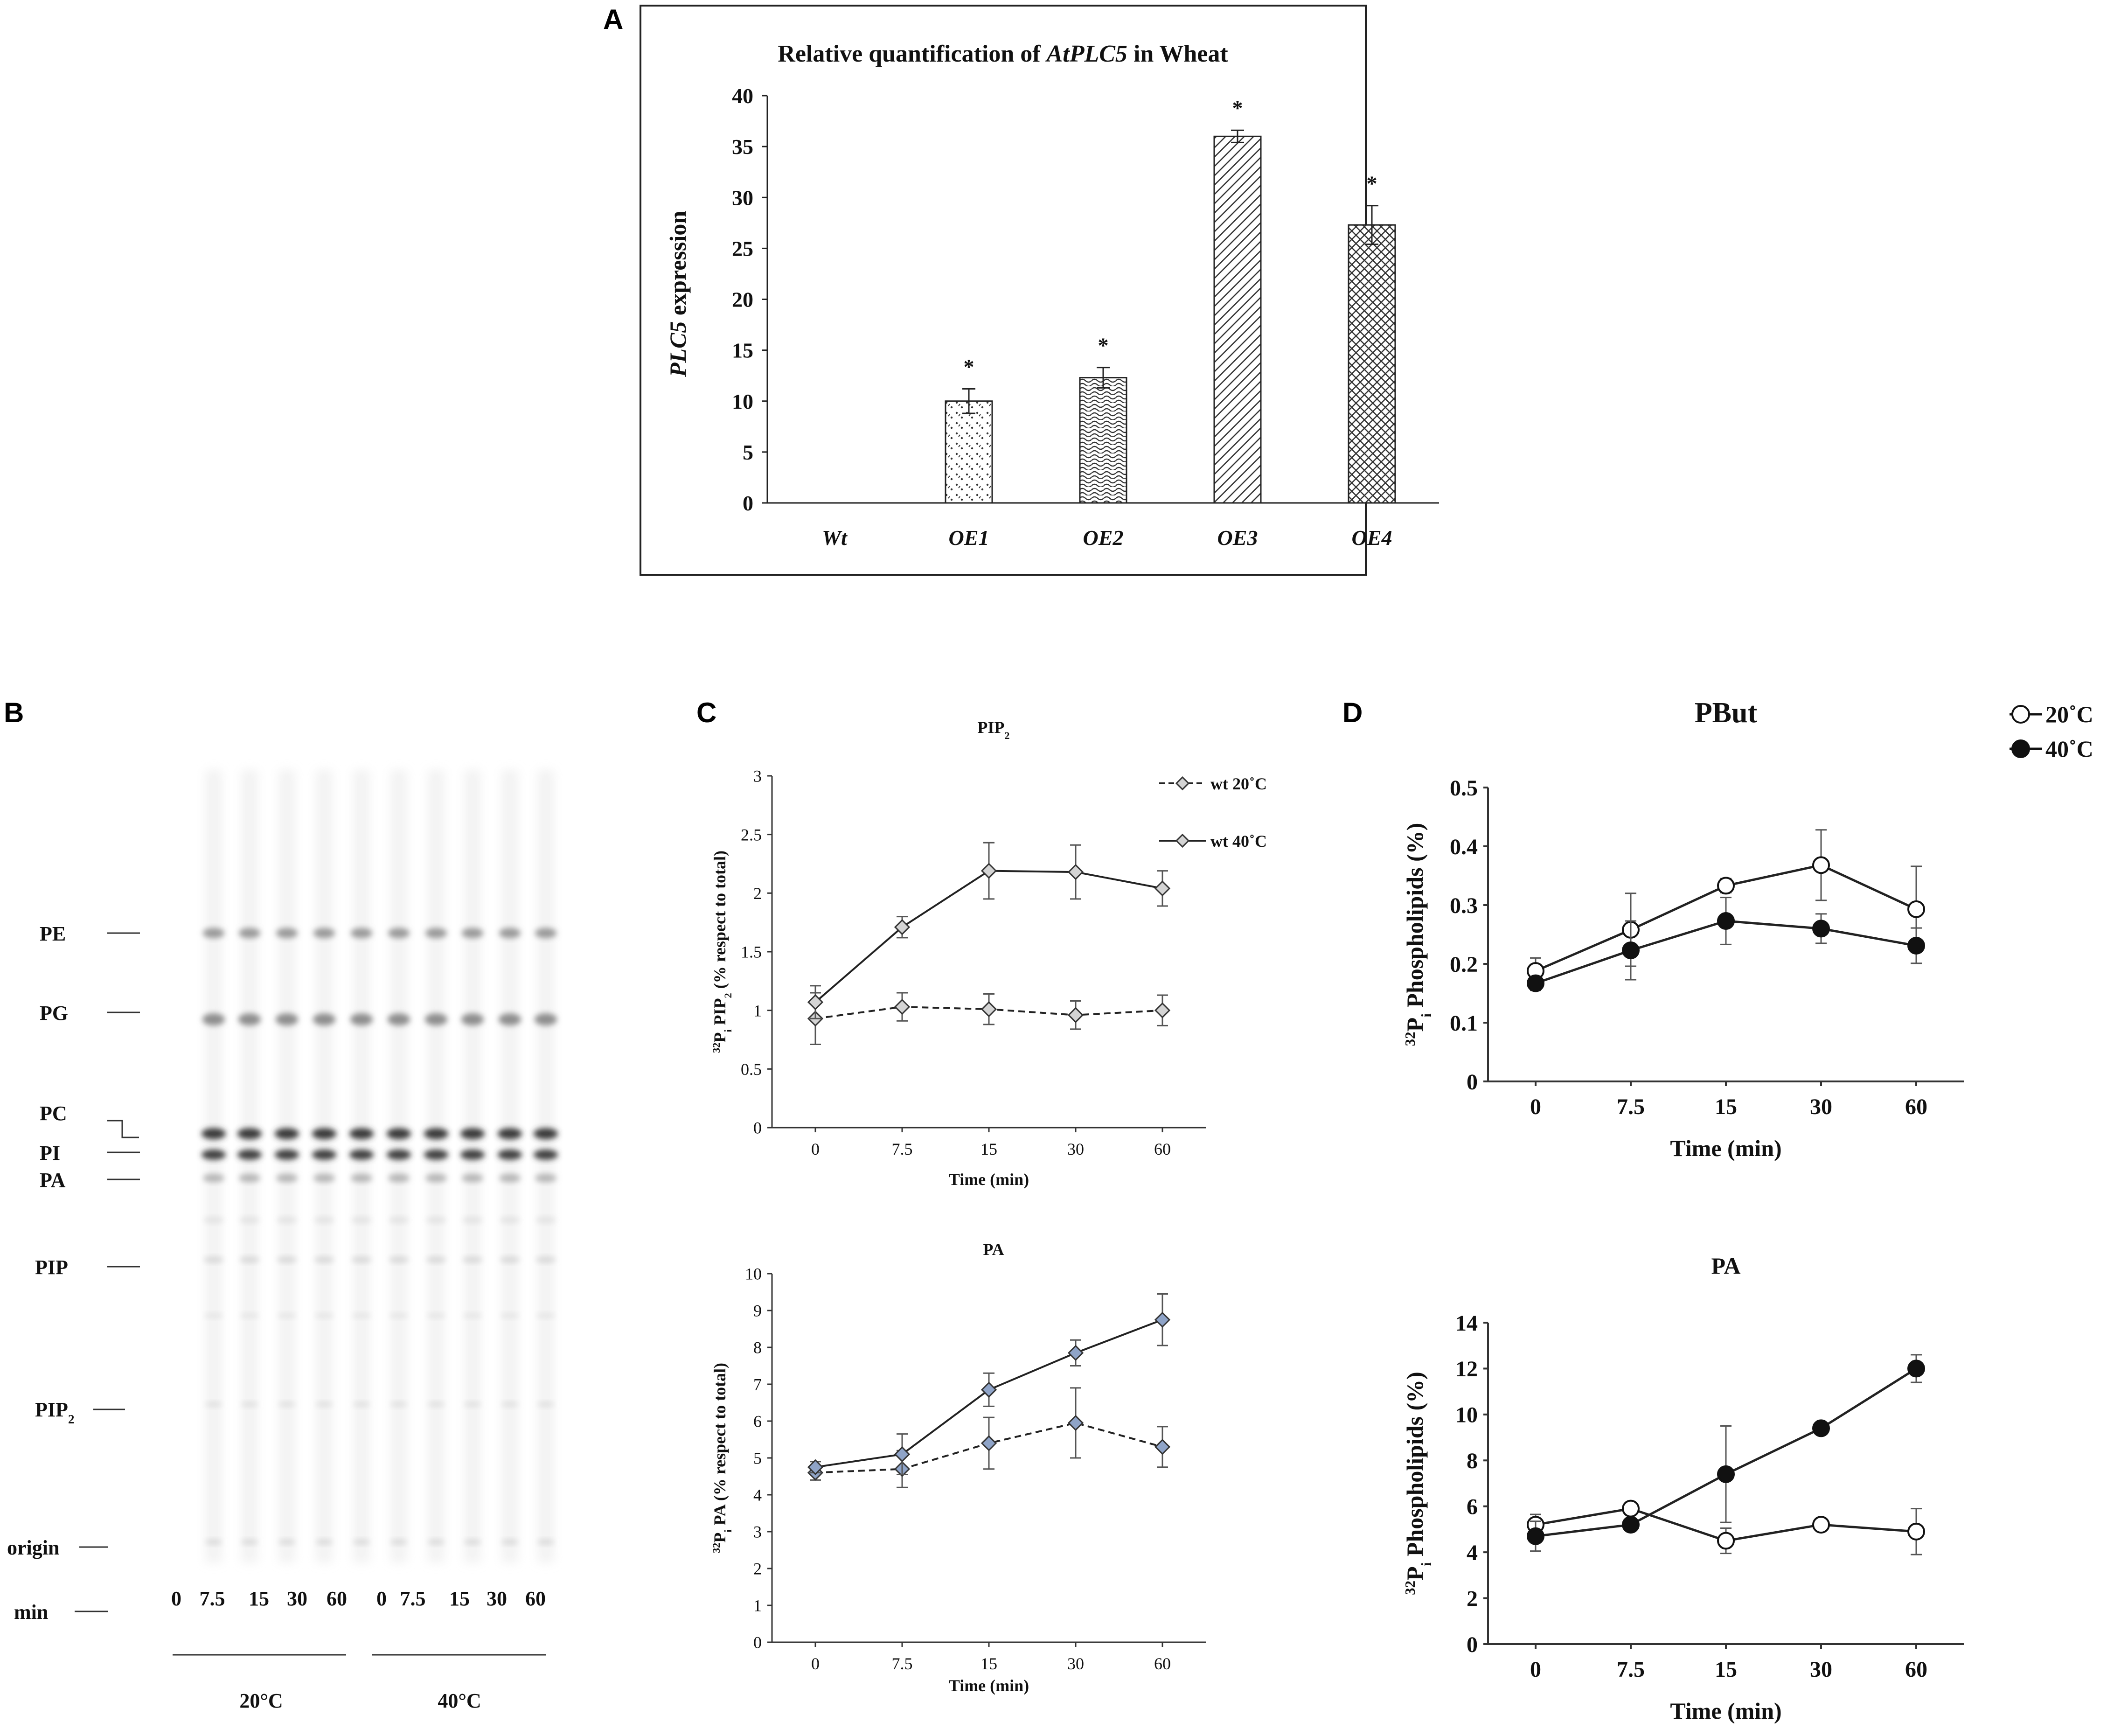  Describe the element at coordinates (261, 1700) in the screenshot. I see `gel-group-label: 20°C` at that location.